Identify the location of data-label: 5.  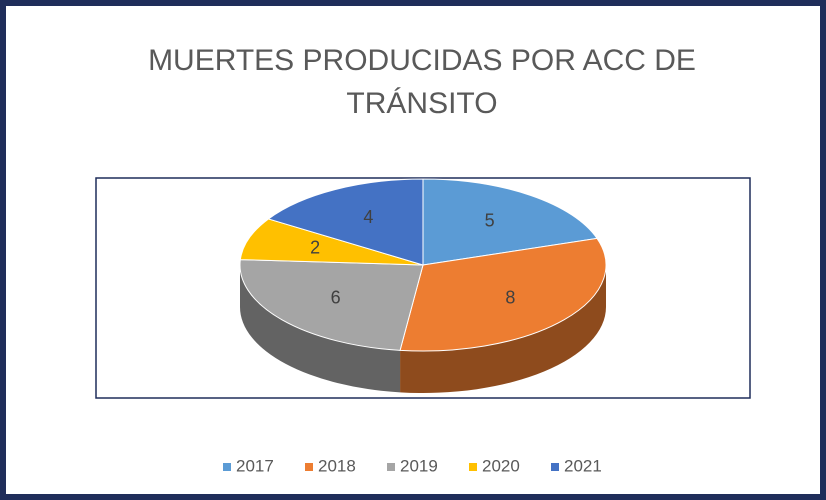
(490, 221).